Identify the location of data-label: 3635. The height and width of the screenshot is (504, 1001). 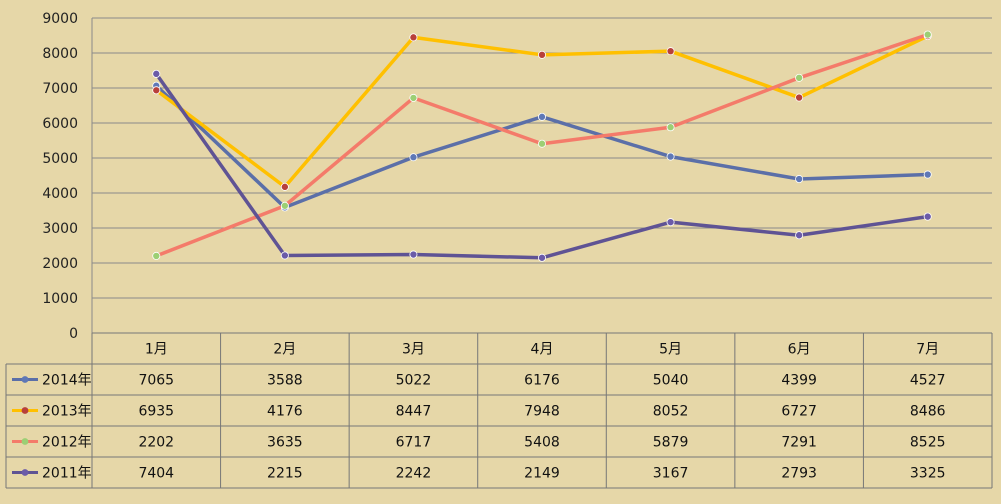
(285, 443).